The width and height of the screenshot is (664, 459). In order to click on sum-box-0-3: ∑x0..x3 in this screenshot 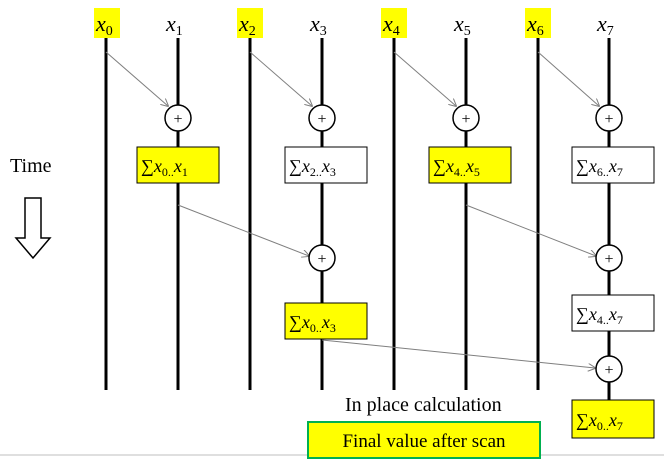, I will do `click(326, 321)`.